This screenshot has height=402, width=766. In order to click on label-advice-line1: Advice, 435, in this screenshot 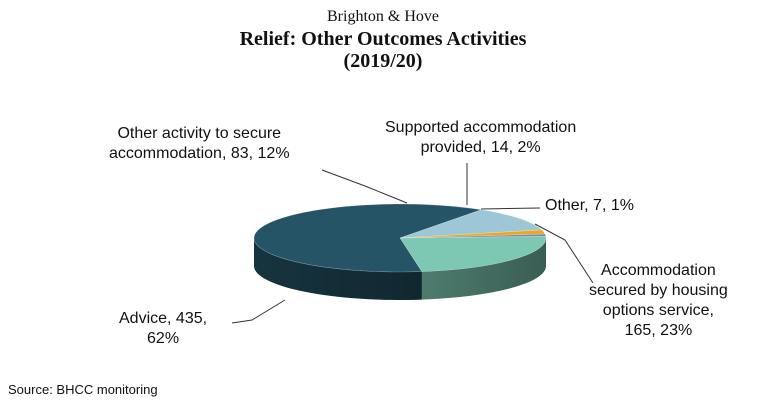, I will do `click(163, 318)`.